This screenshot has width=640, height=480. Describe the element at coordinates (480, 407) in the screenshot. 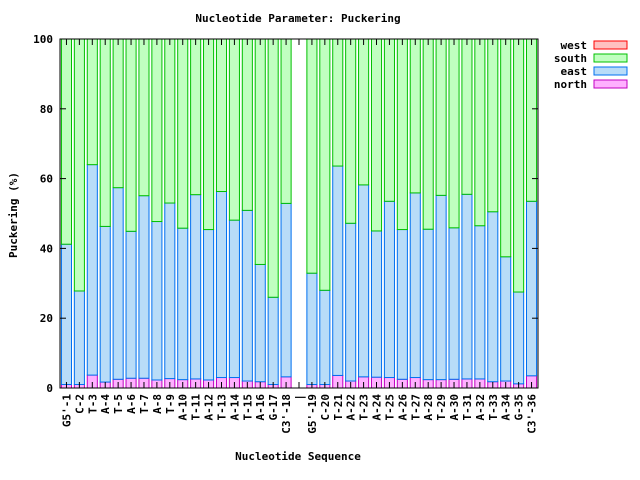

I see `x-tick-label: A-32` at that location.